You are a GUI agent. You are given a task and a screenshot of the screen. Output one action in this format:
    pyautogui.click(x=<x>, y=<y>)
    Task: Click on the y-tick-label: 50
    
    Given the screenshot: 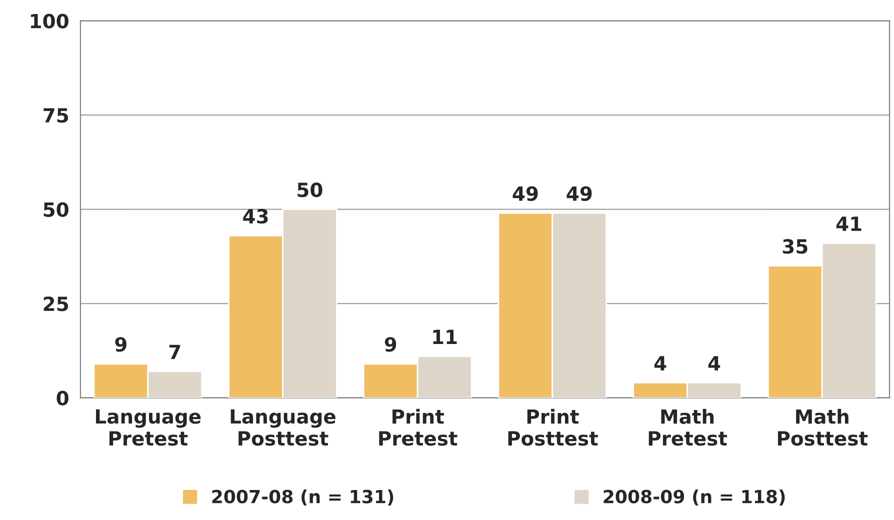 What is the action you would take?
    pyautogui.click(x=56, y=209)
    